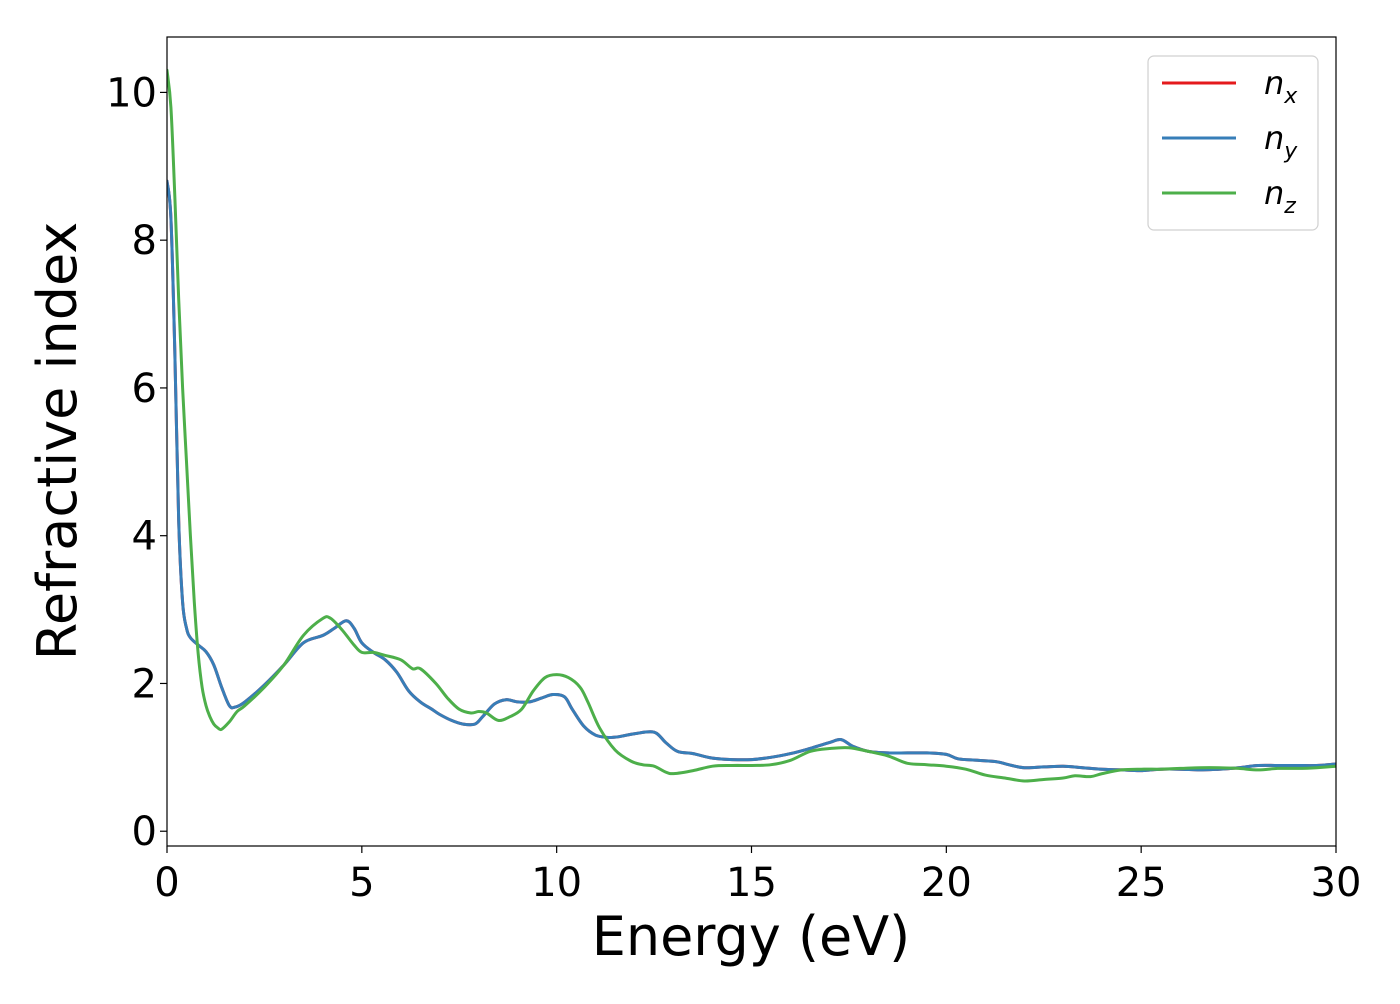 The height and width of the screenshot is (1004, 1400). What do you see at coordinates (946, 883) in the screenshot?
I see `x-tick-label: 20` at bounding box center [946, 883].